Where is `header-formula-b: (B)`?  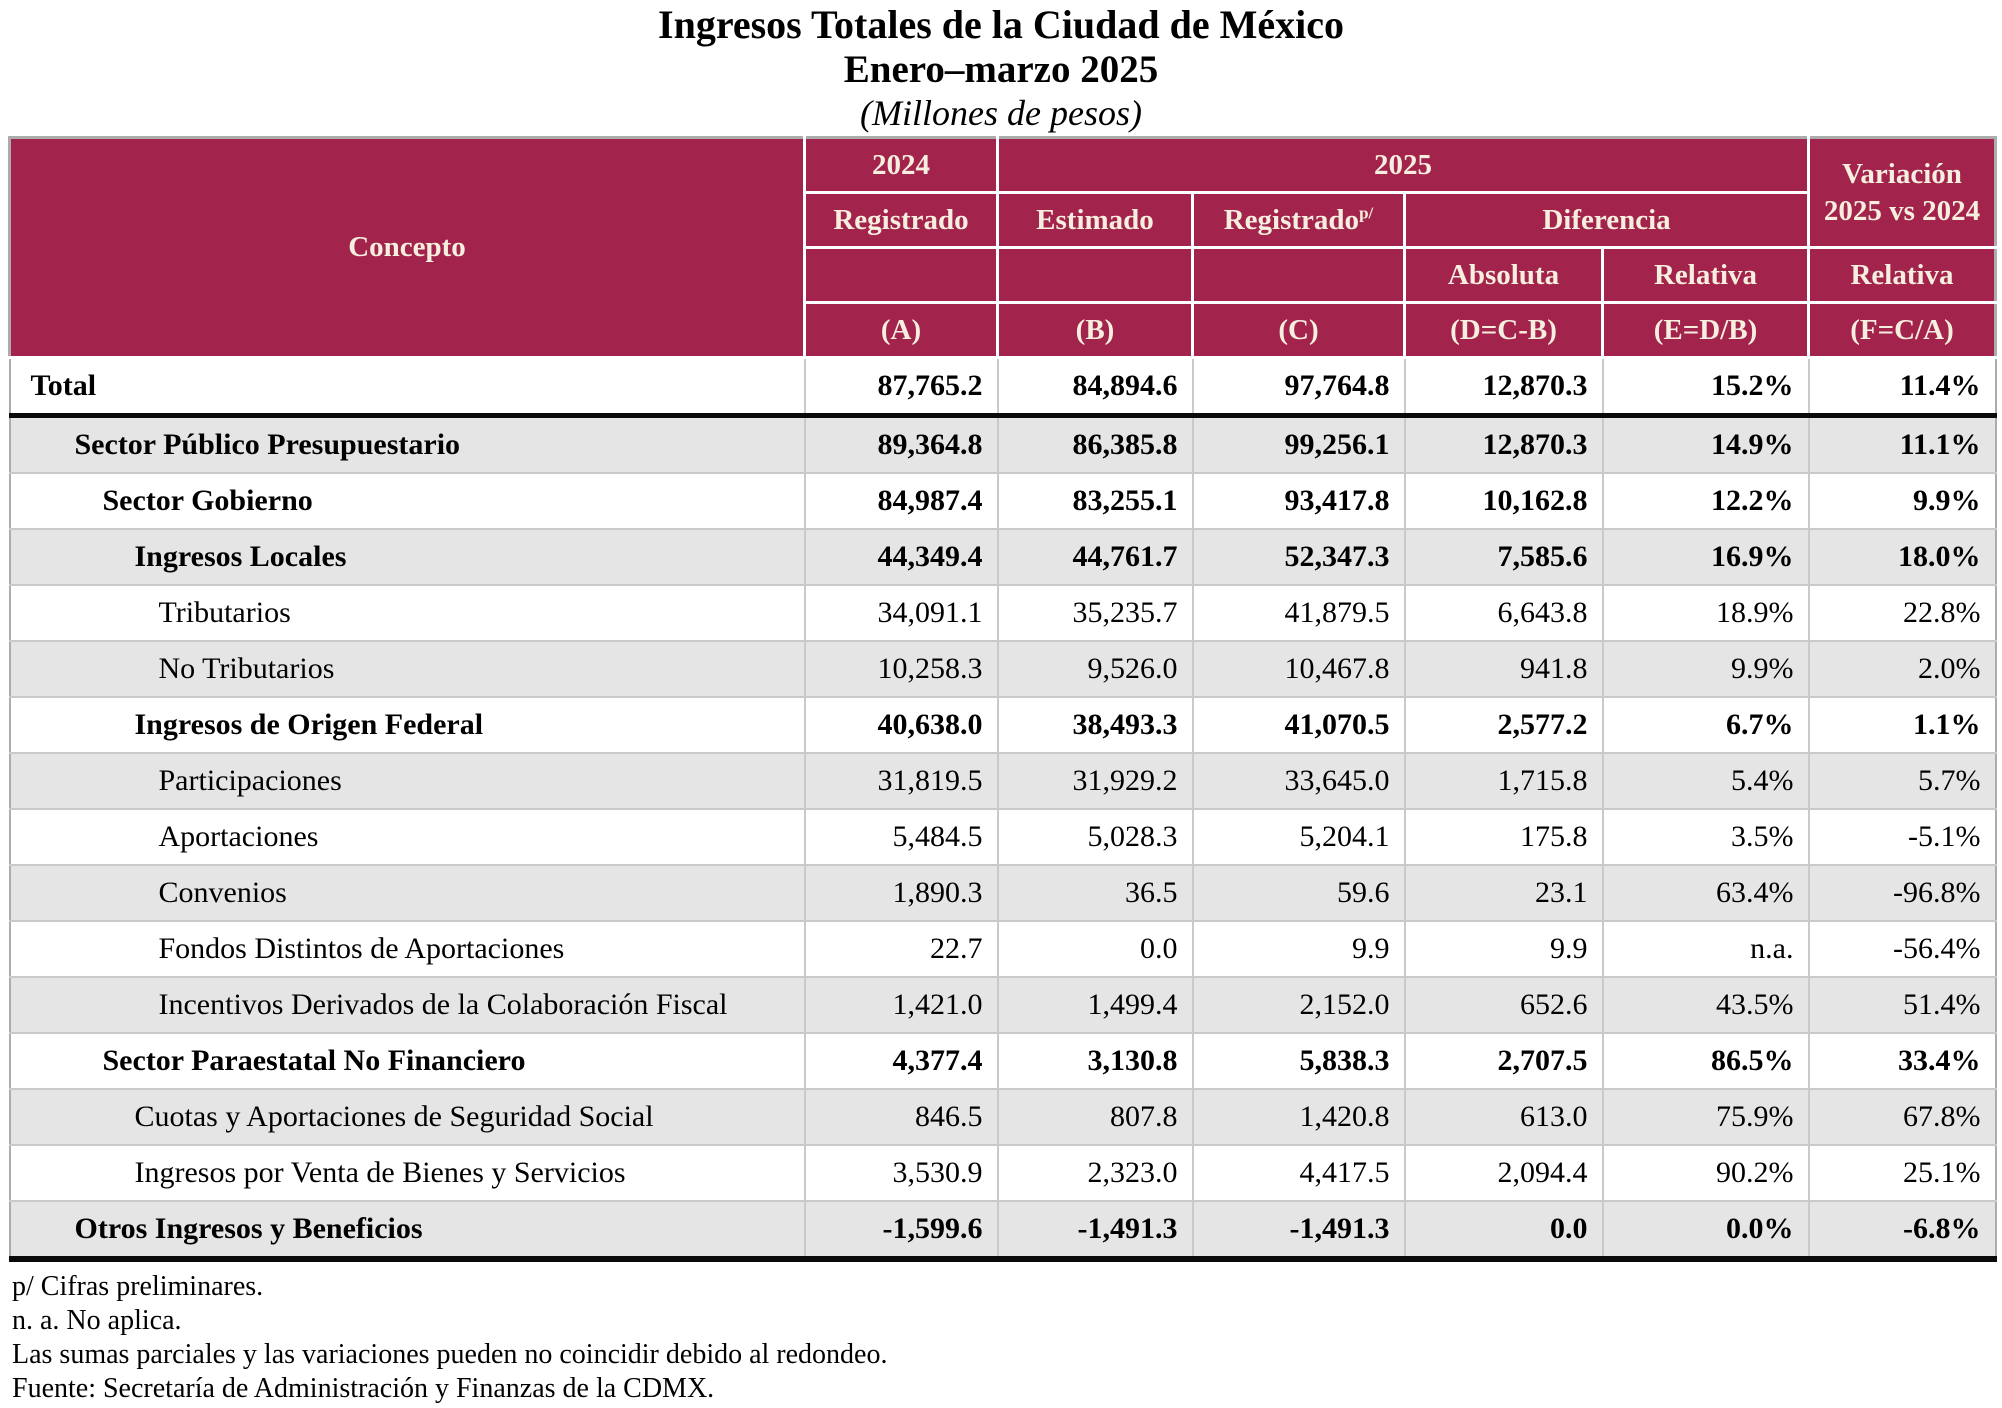
header-formula-b: (B) is located at coordinates (1095, 330).